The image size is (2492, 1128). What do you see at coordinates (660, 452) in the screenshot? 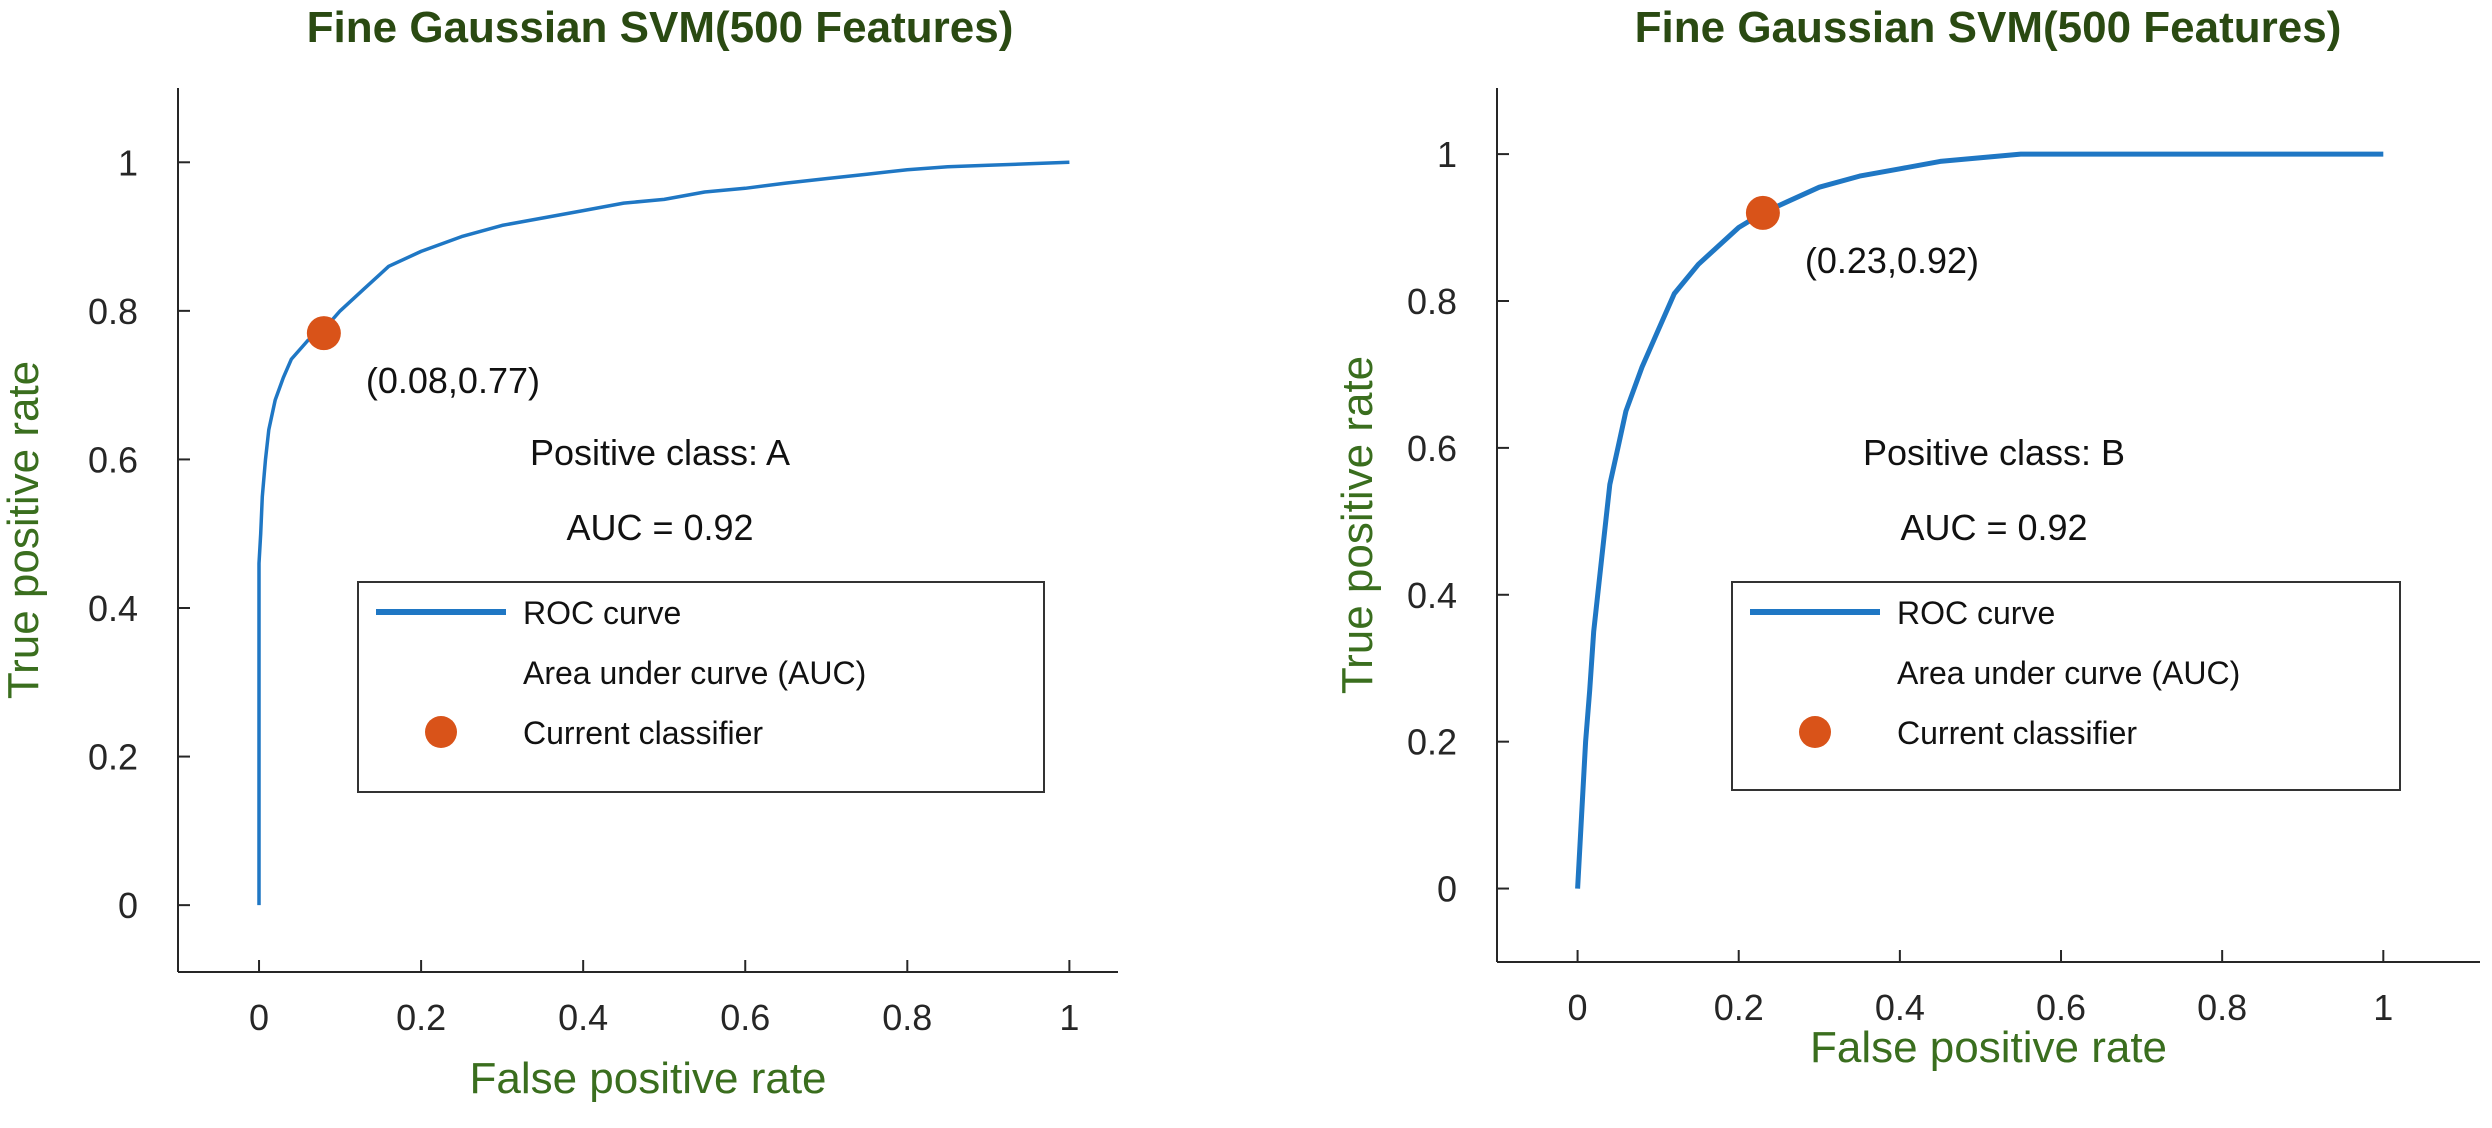
I see `positive-class-annotation: Positive class: A` at bounding box center [660, 452].